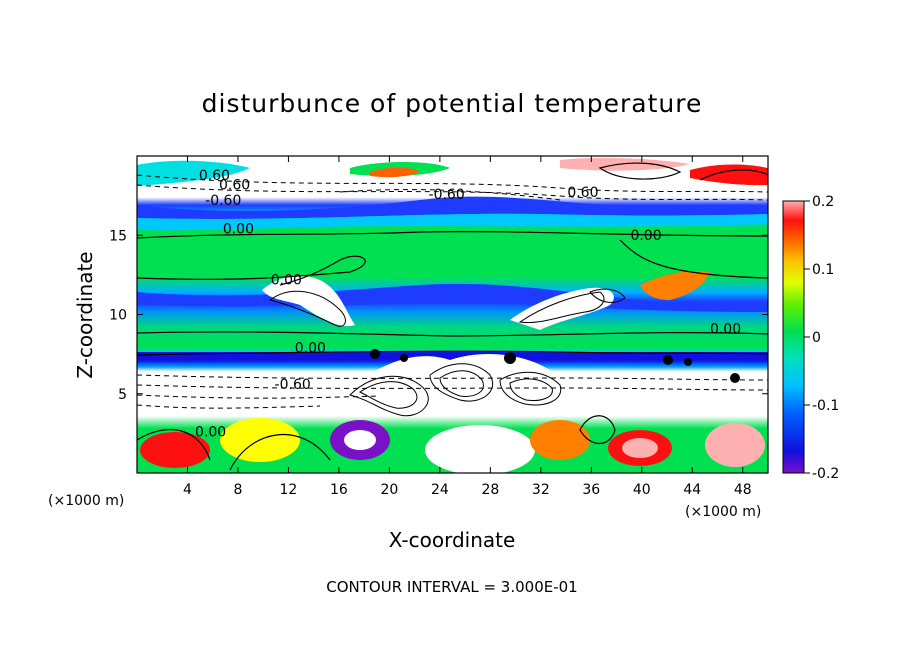 This screenshot has width=904, height=654. I want to click on bottom-blob-3b, so click(360, 440).